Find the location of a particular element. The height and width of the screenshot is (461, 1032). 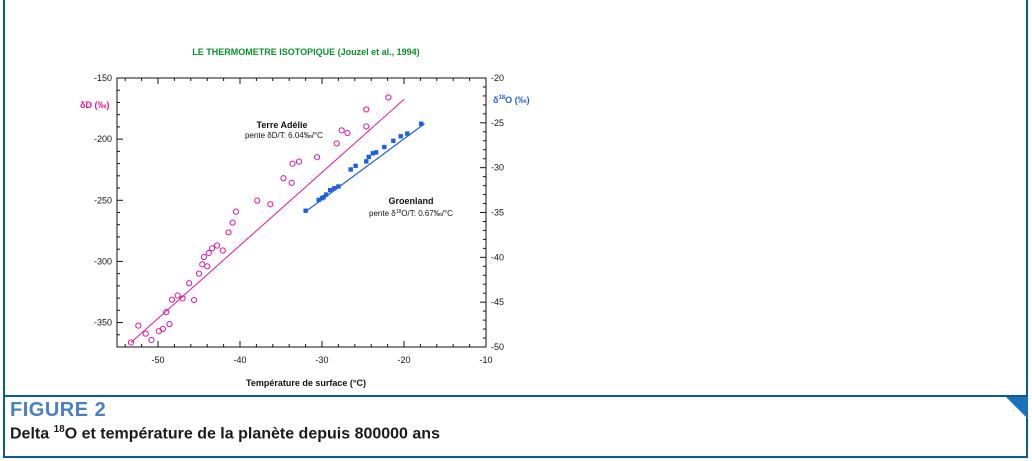

y-right-tick-label: -30 is located at coordinates (497, 168).